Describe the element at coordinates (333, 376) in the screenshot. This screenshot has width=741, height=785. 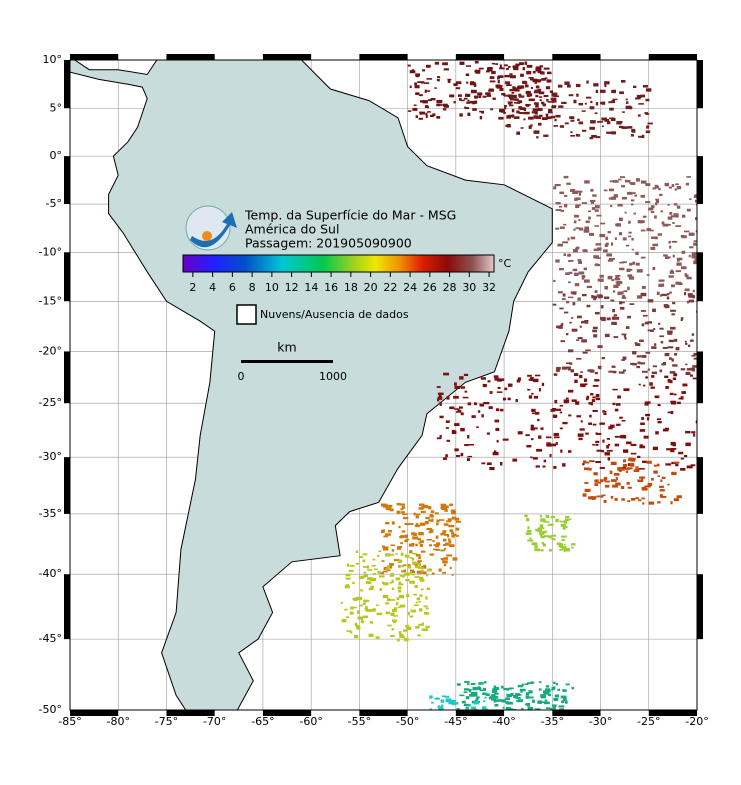
I see `scale-end: 1000` at that location.